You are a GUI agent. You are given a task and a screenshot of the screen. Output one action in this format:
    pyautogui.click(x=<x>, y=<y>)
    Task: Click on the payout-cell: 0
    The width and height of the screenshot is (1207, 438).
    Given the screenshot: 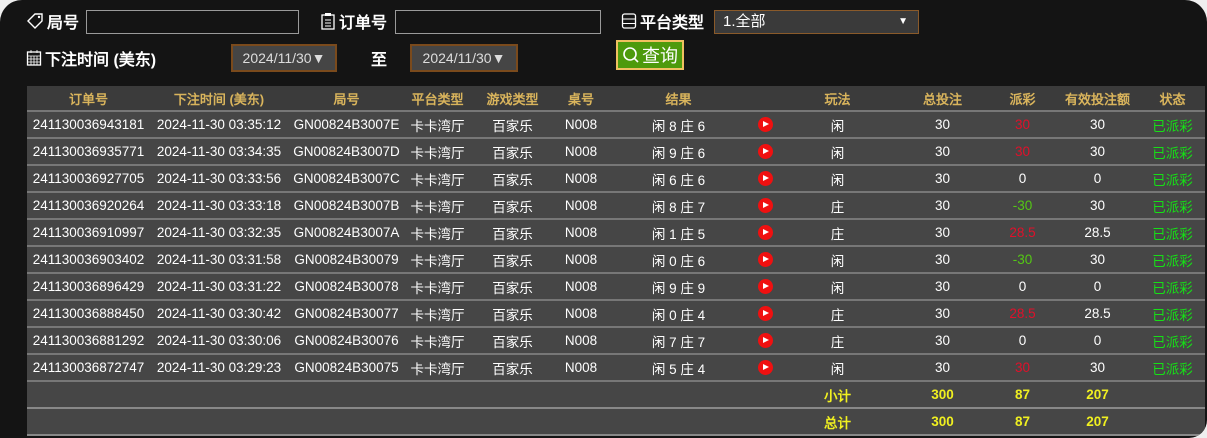 What is the action you would take?
    pyautogui.click(x=1022, y=341)
    